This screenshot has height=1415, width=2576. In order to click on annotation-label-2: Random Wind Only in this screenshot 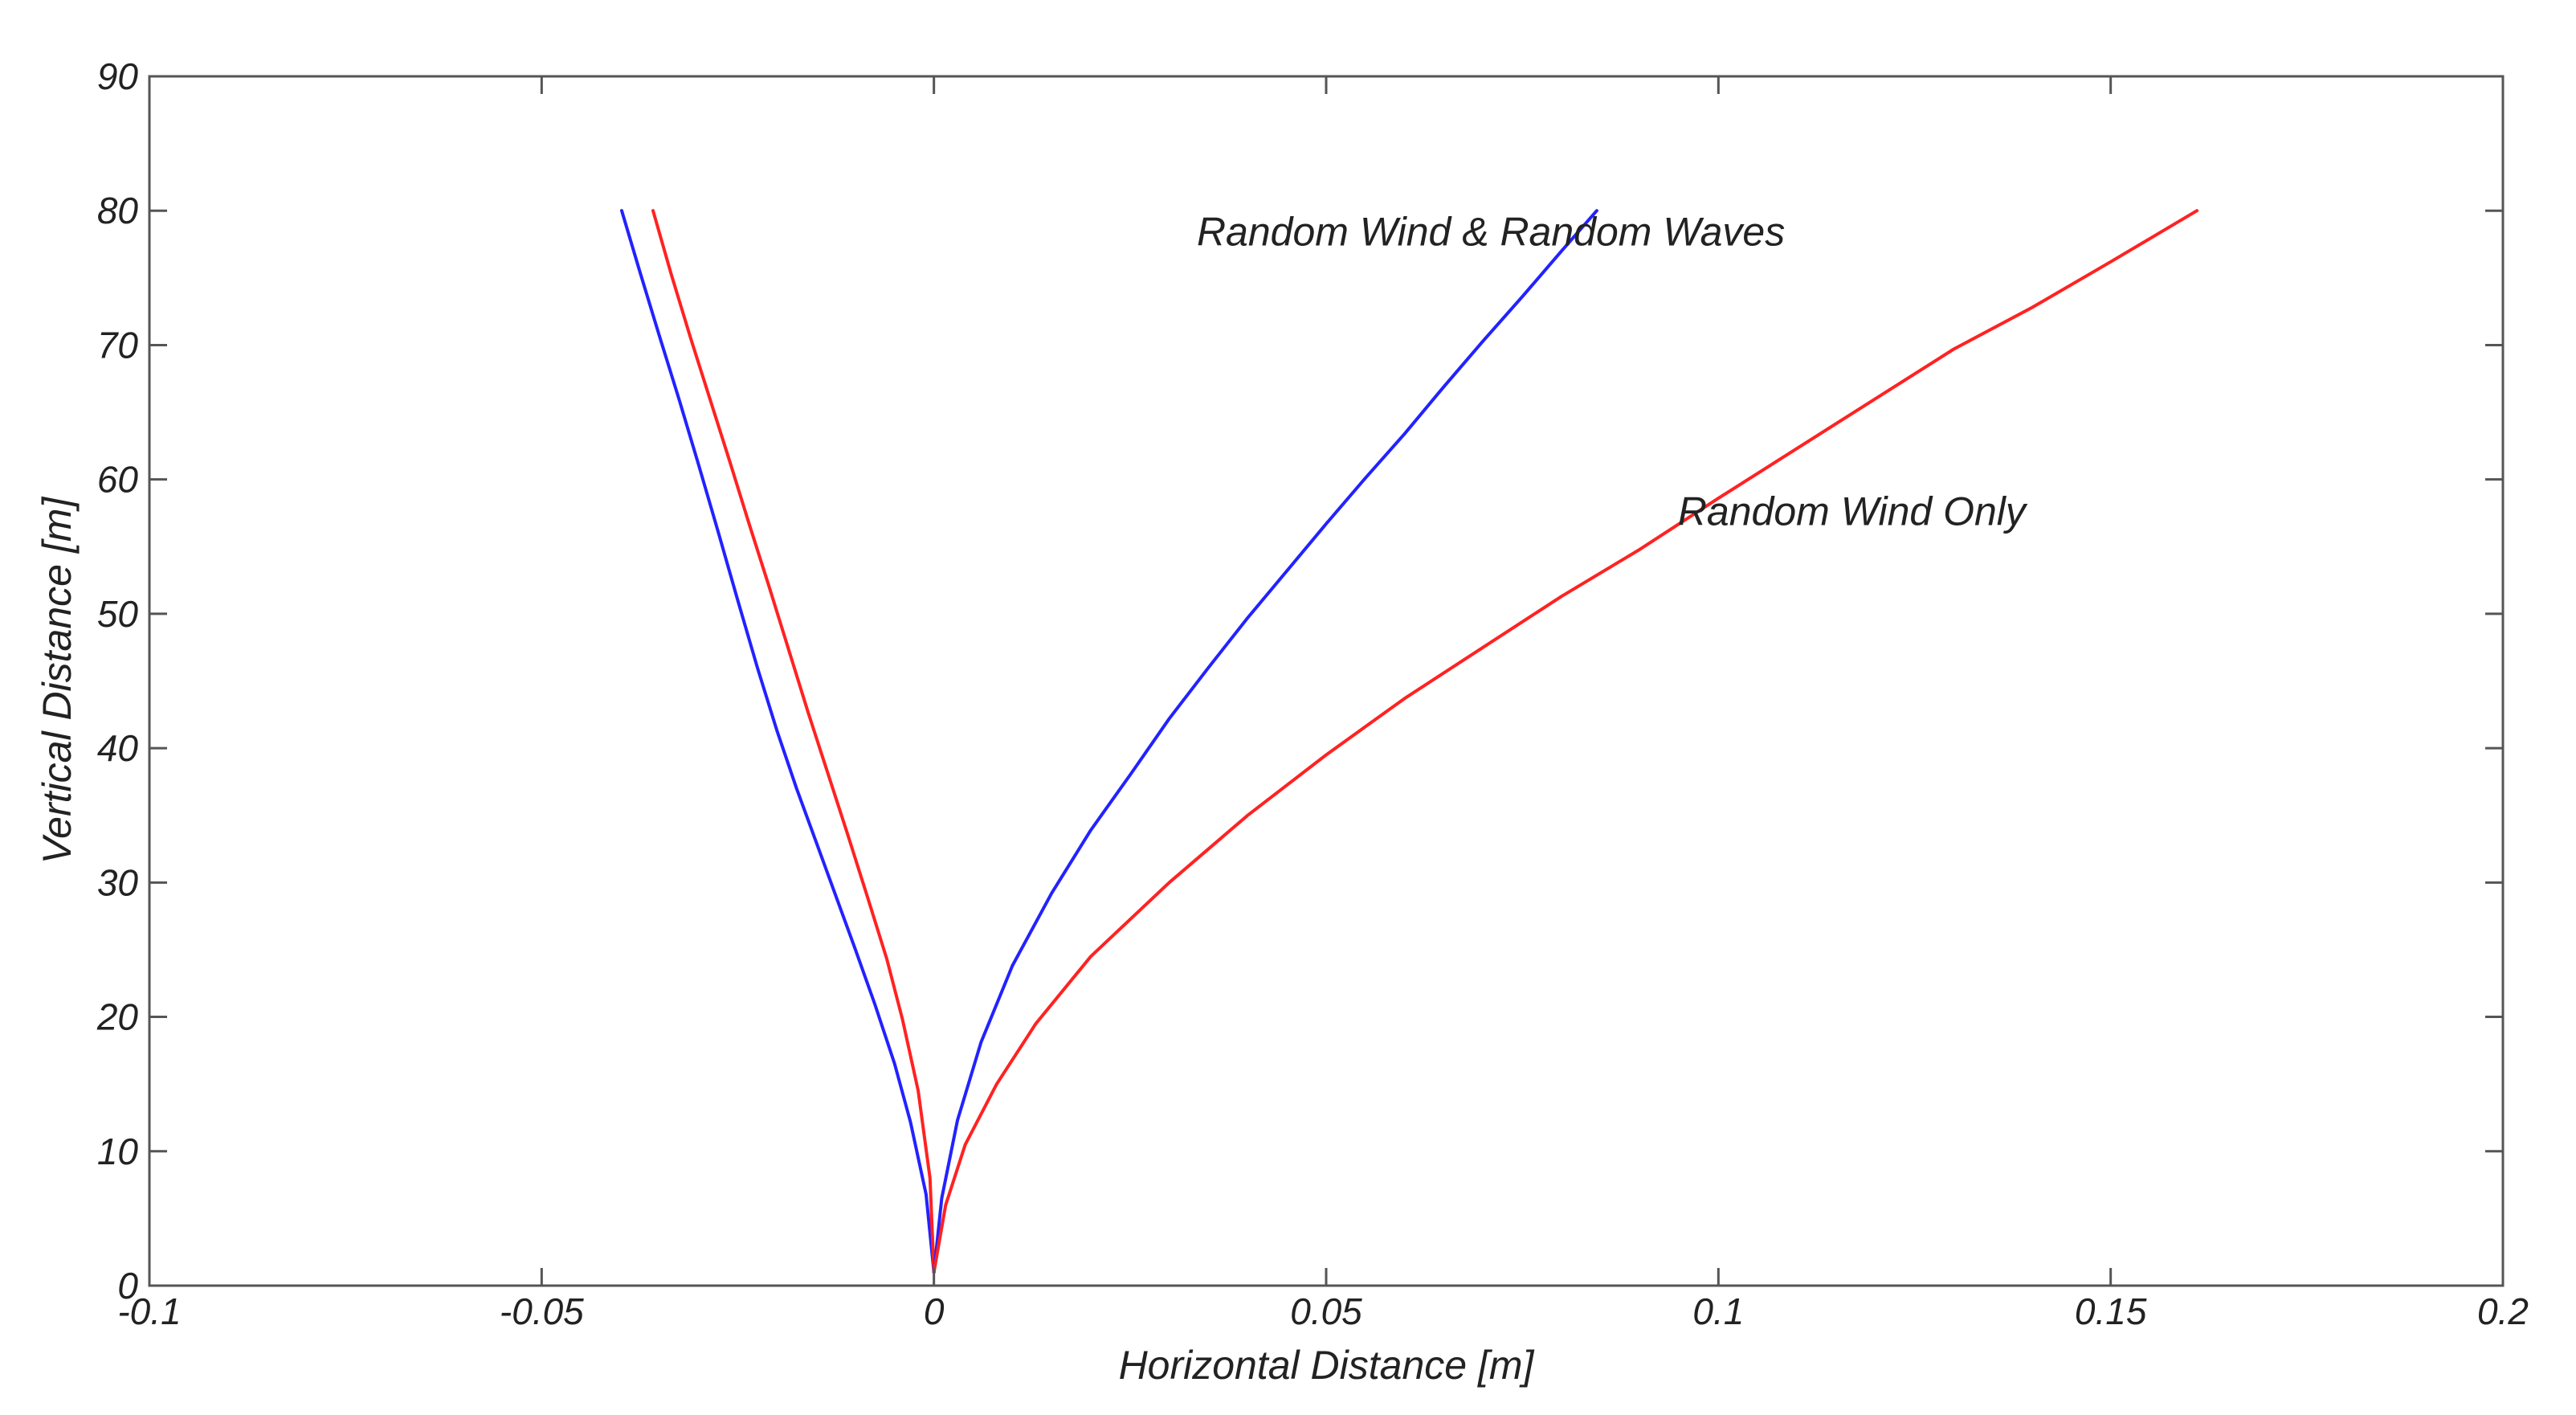, I will do `click(1853, 511)`.